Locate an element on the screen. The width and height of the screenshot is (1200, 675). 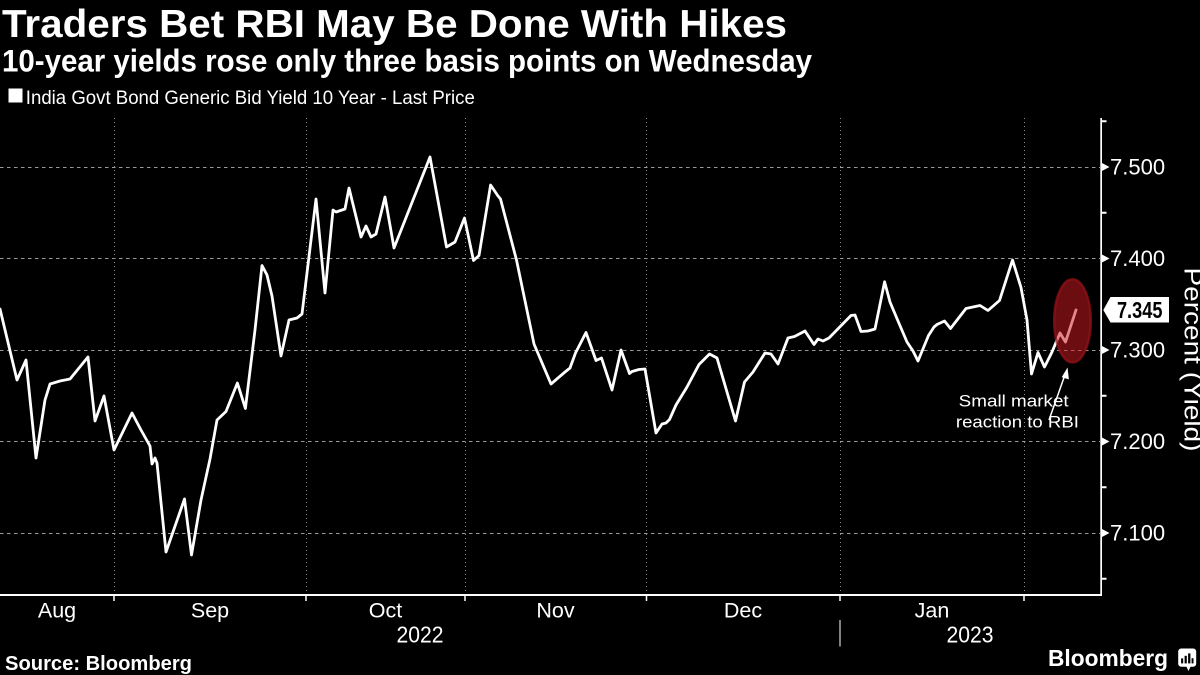
svg-text:Traders Bet RBI May Be Done Wi: Traders Bet RBI May Be Done With Hikes is located at coordinates (394, 24).